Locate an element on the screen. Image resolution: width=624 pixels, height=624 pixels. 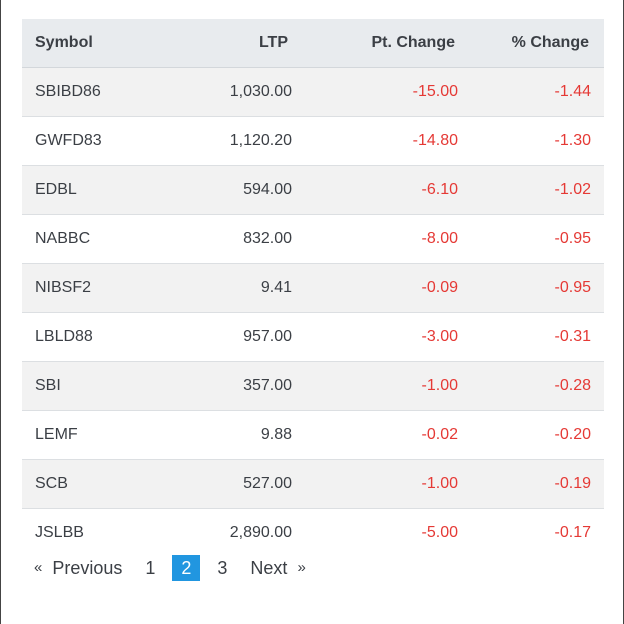
header-ltp: LTP is located at coordinates (234, 43).